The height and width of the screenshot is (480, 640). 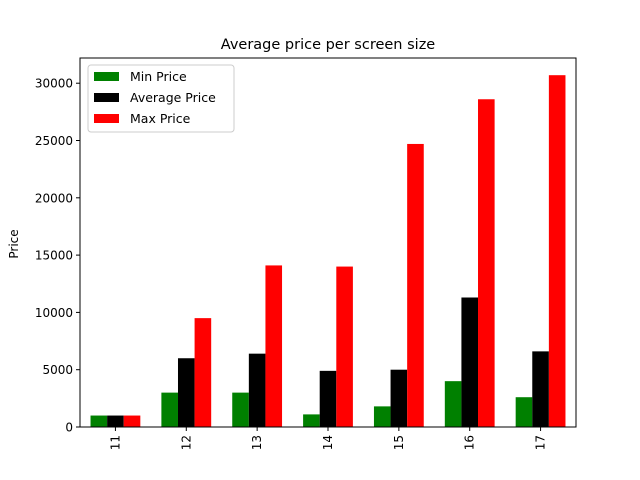 I want to click on x-tick-label: 13, so click(x=257, y=442).